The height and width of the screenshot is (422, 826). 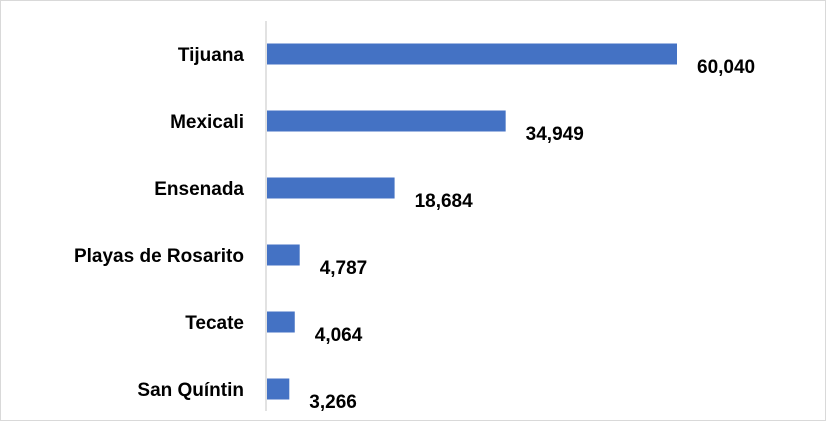 What do you see at coordinates (207, 122) in the screenshot?
I see `category-label: Mexicali` at bounding box center [207, 122].